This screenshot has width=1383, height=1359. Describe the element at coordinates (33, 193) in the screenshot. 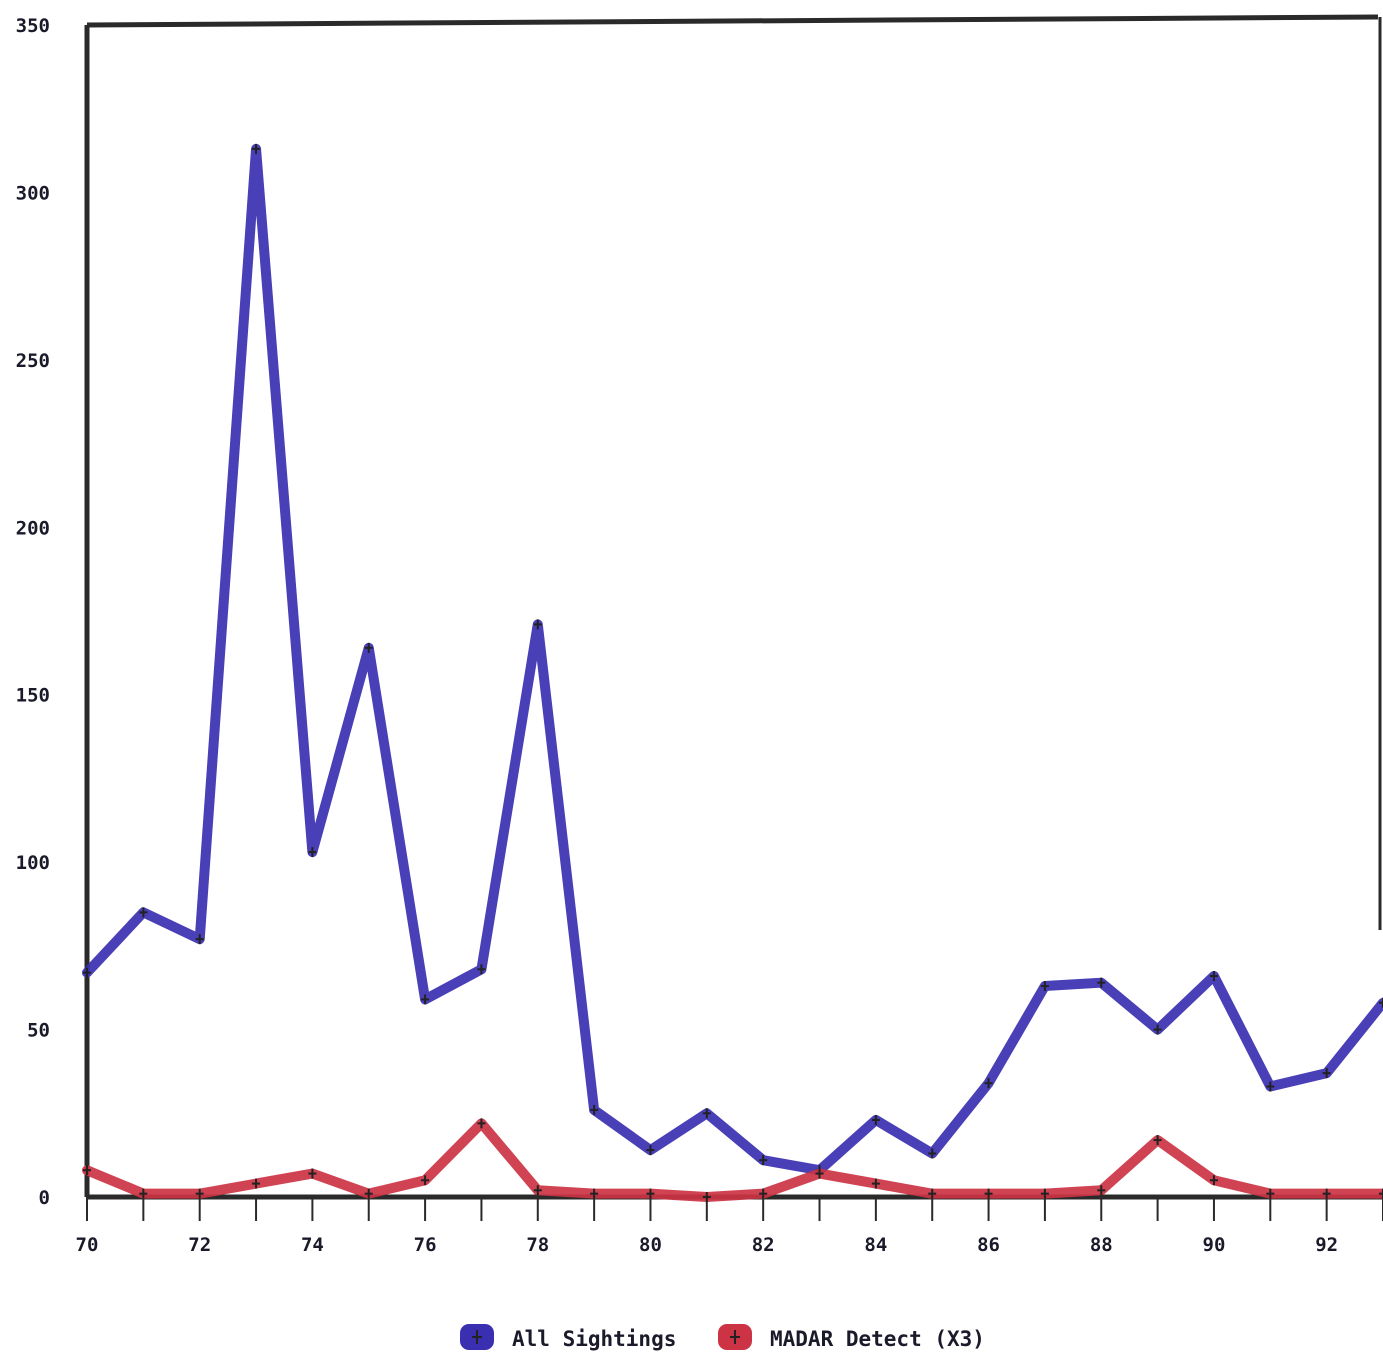

I see `y-tick-label: 300` at that location.